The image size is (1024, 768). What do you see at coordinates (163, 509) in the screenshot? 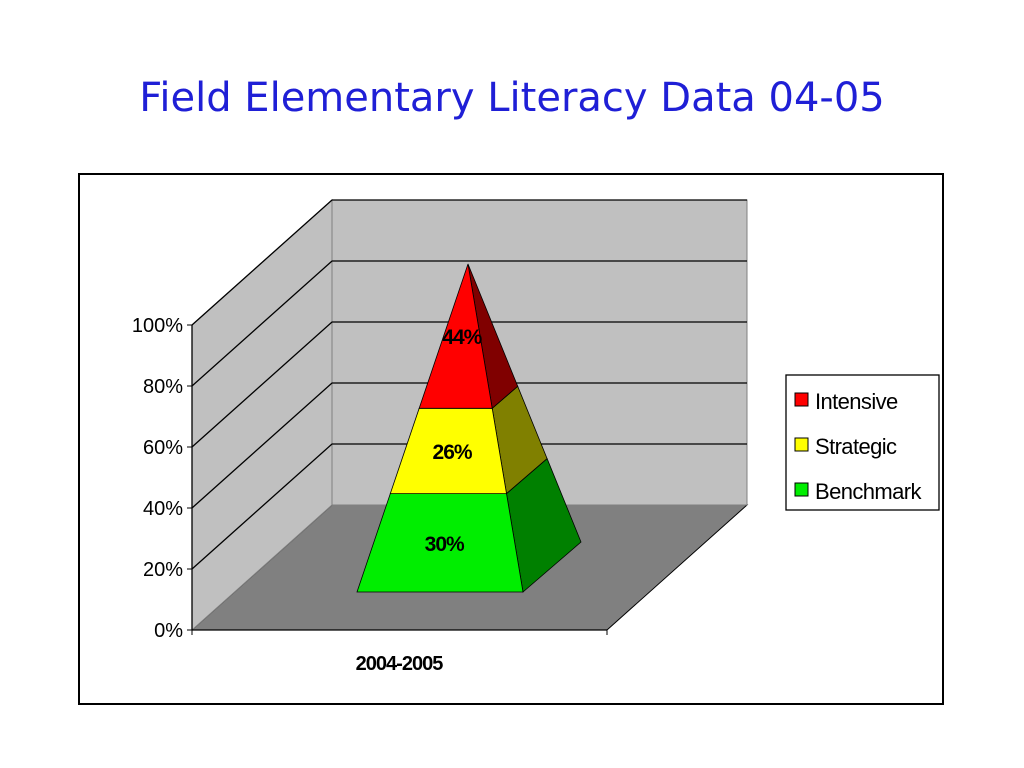
I see `y-tick-label: 40%` at bounding box center [163, 509].